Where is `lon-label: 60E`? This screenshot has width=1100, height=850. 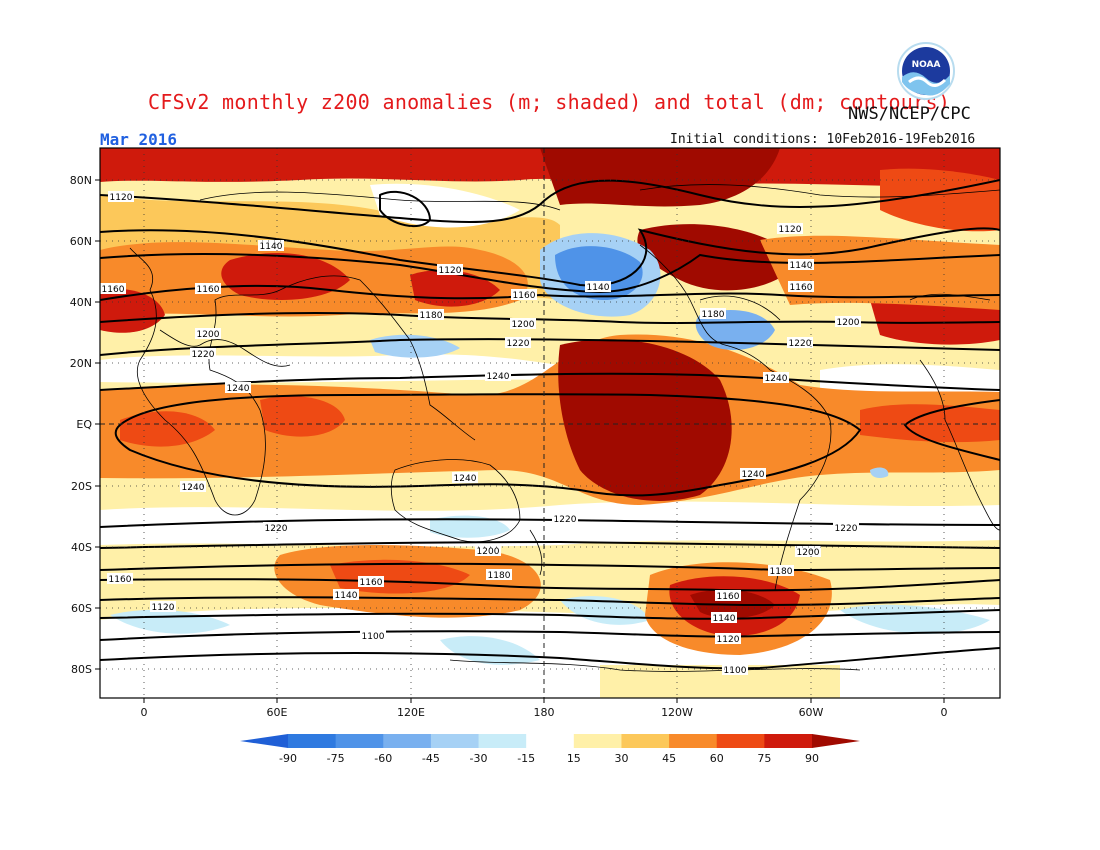
lon-label: 60E is located at coordinates (277, 712).